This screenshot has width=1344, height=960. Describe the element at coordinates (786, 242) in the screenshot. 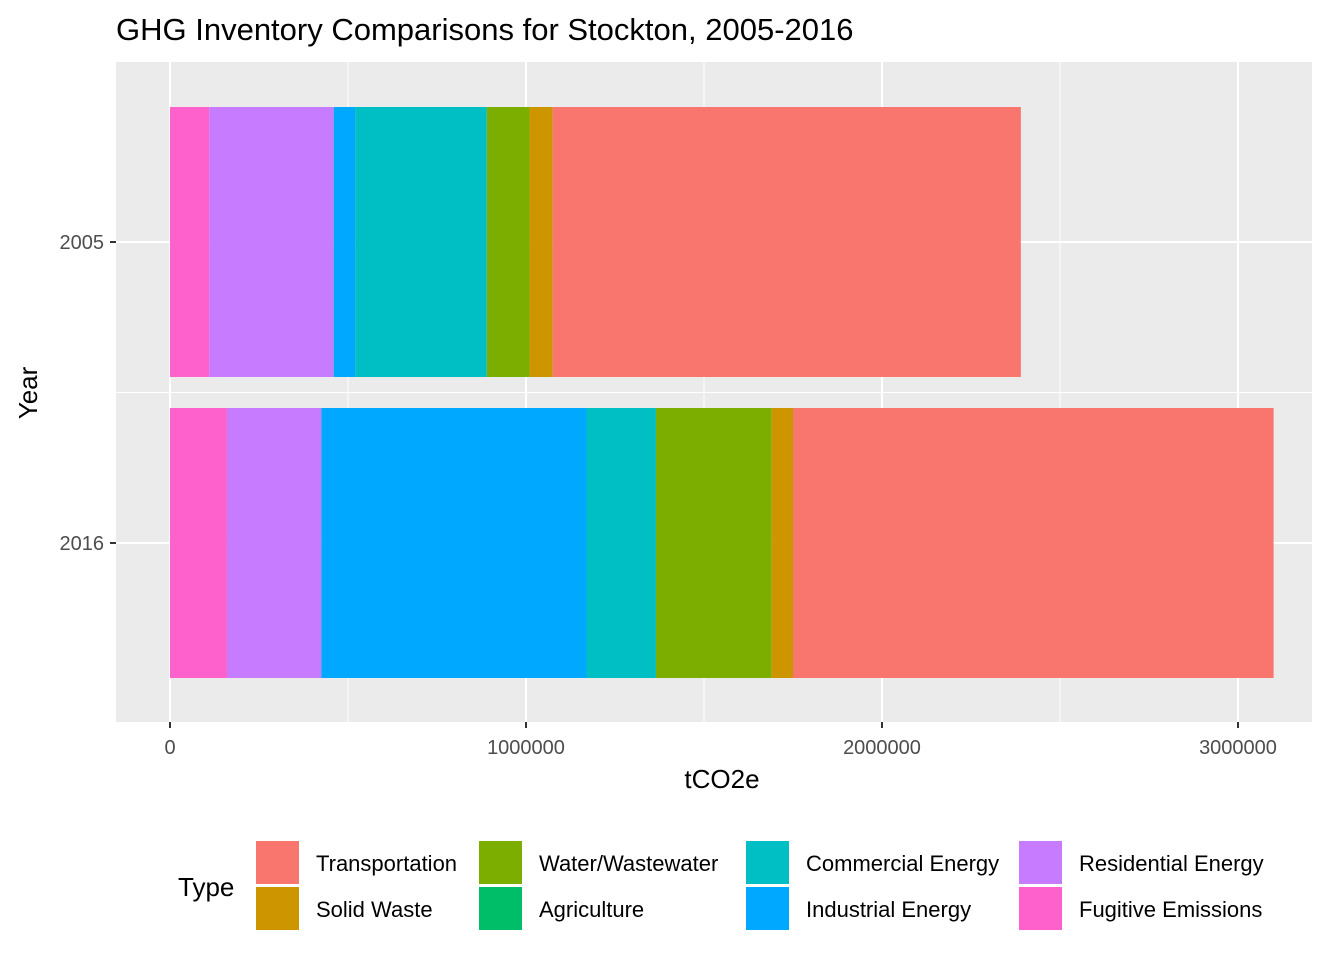

I see `bar-segment-2005-transportation` at that location.